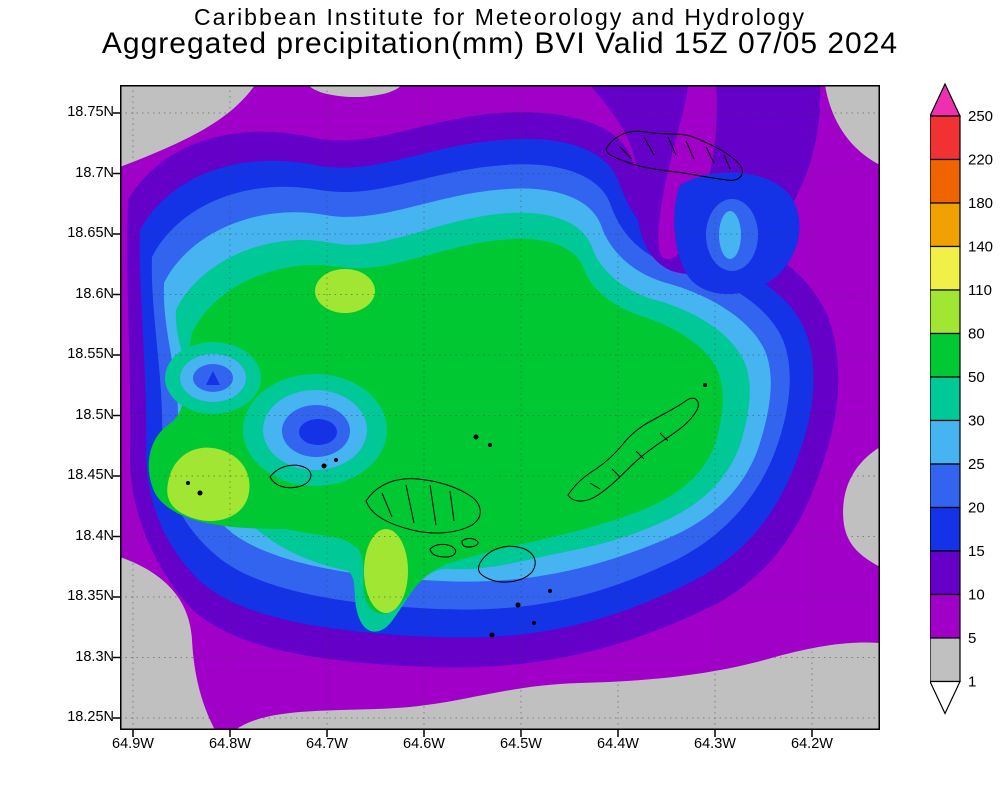 The image size is (1000, 800). What do you see at coordinates (972, 682) in the screenshot?
I see `colorbar-label: 1` at bounding box center [972, 682].